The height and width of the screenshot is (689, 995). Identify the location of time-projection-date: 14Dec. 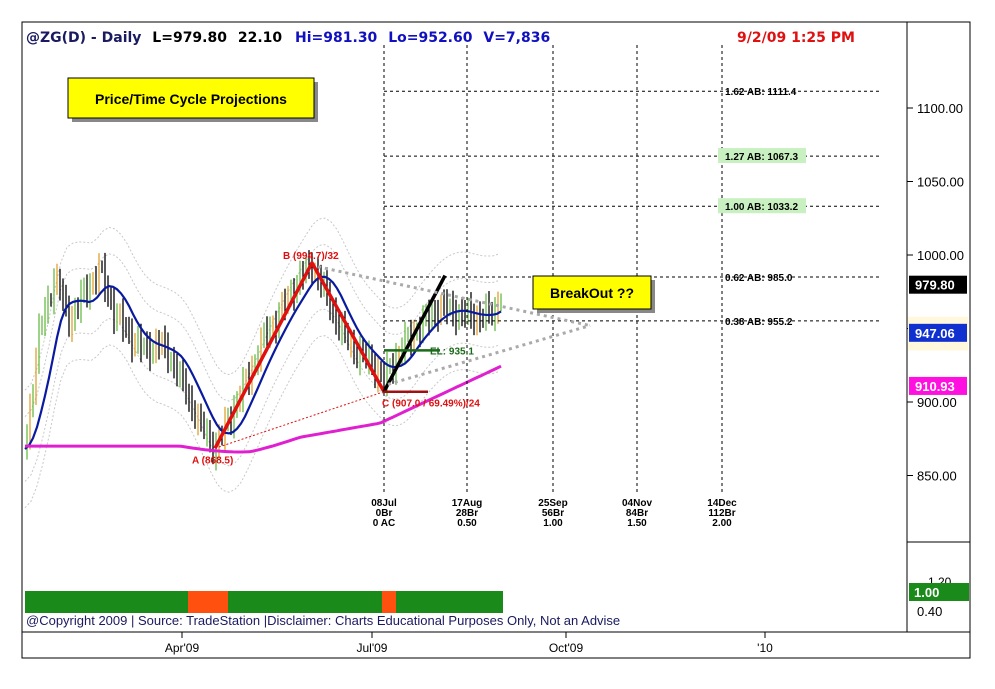
(722, 503).